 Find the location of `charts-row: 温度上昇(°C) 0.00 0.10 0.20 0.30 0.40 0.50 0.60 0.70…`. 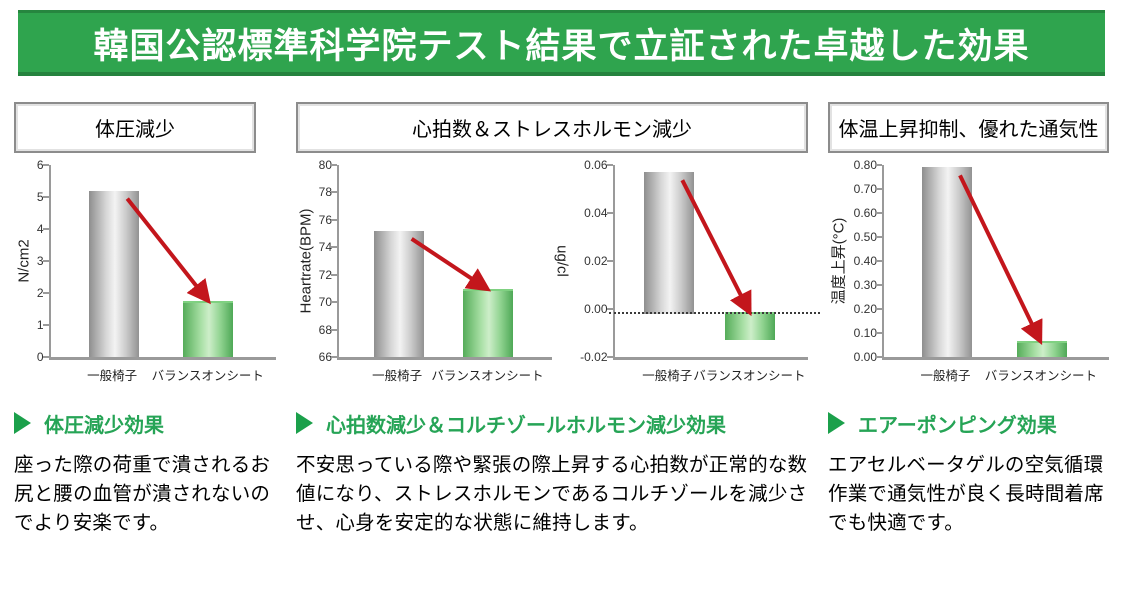

charts-row: 温度上昇(°C) 0.00 0.10 0.20 0.30 0.40 0.50 0.60 0.70… is located at coordinates (968, 275).